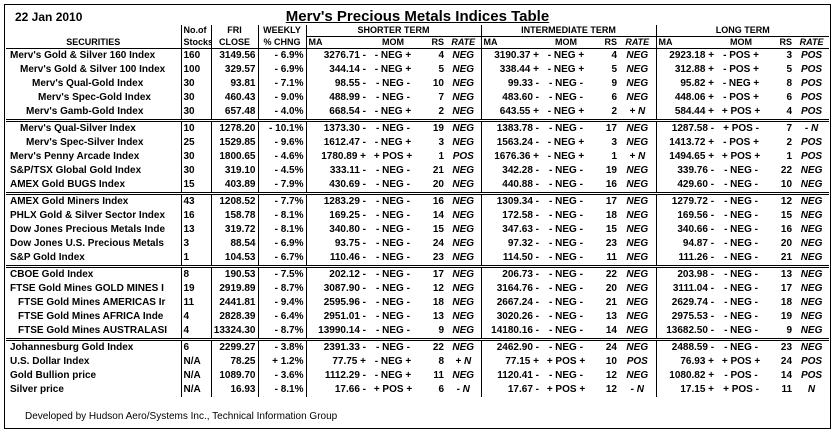 The width and height of the screenshot is (837, 435). I want to click on rs: 5, so click(614, 69).